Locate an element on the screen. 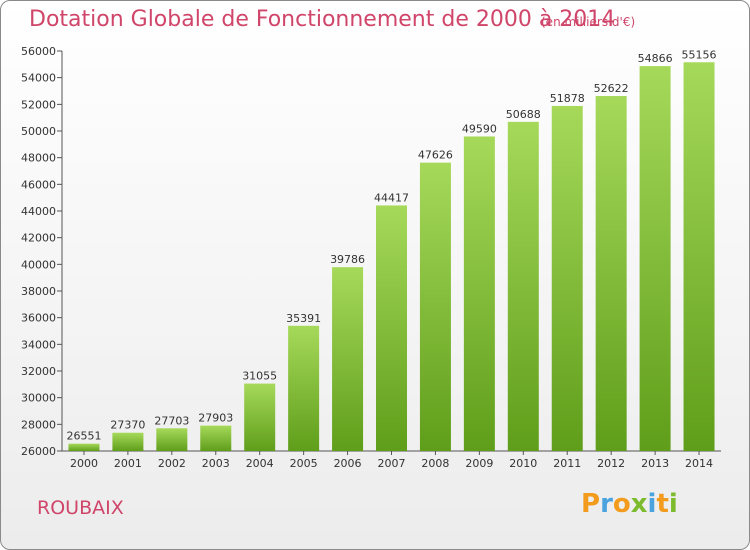  x-tick-label: 2012 is located at coordinates (611, 463).